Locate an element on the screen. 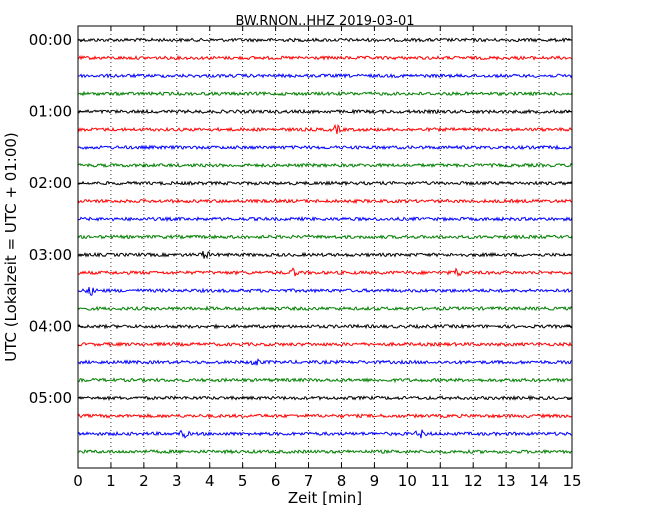 This screenshot has width=650, height=520. y-tick-label: 00:00 is located at coordinates (50, 40).